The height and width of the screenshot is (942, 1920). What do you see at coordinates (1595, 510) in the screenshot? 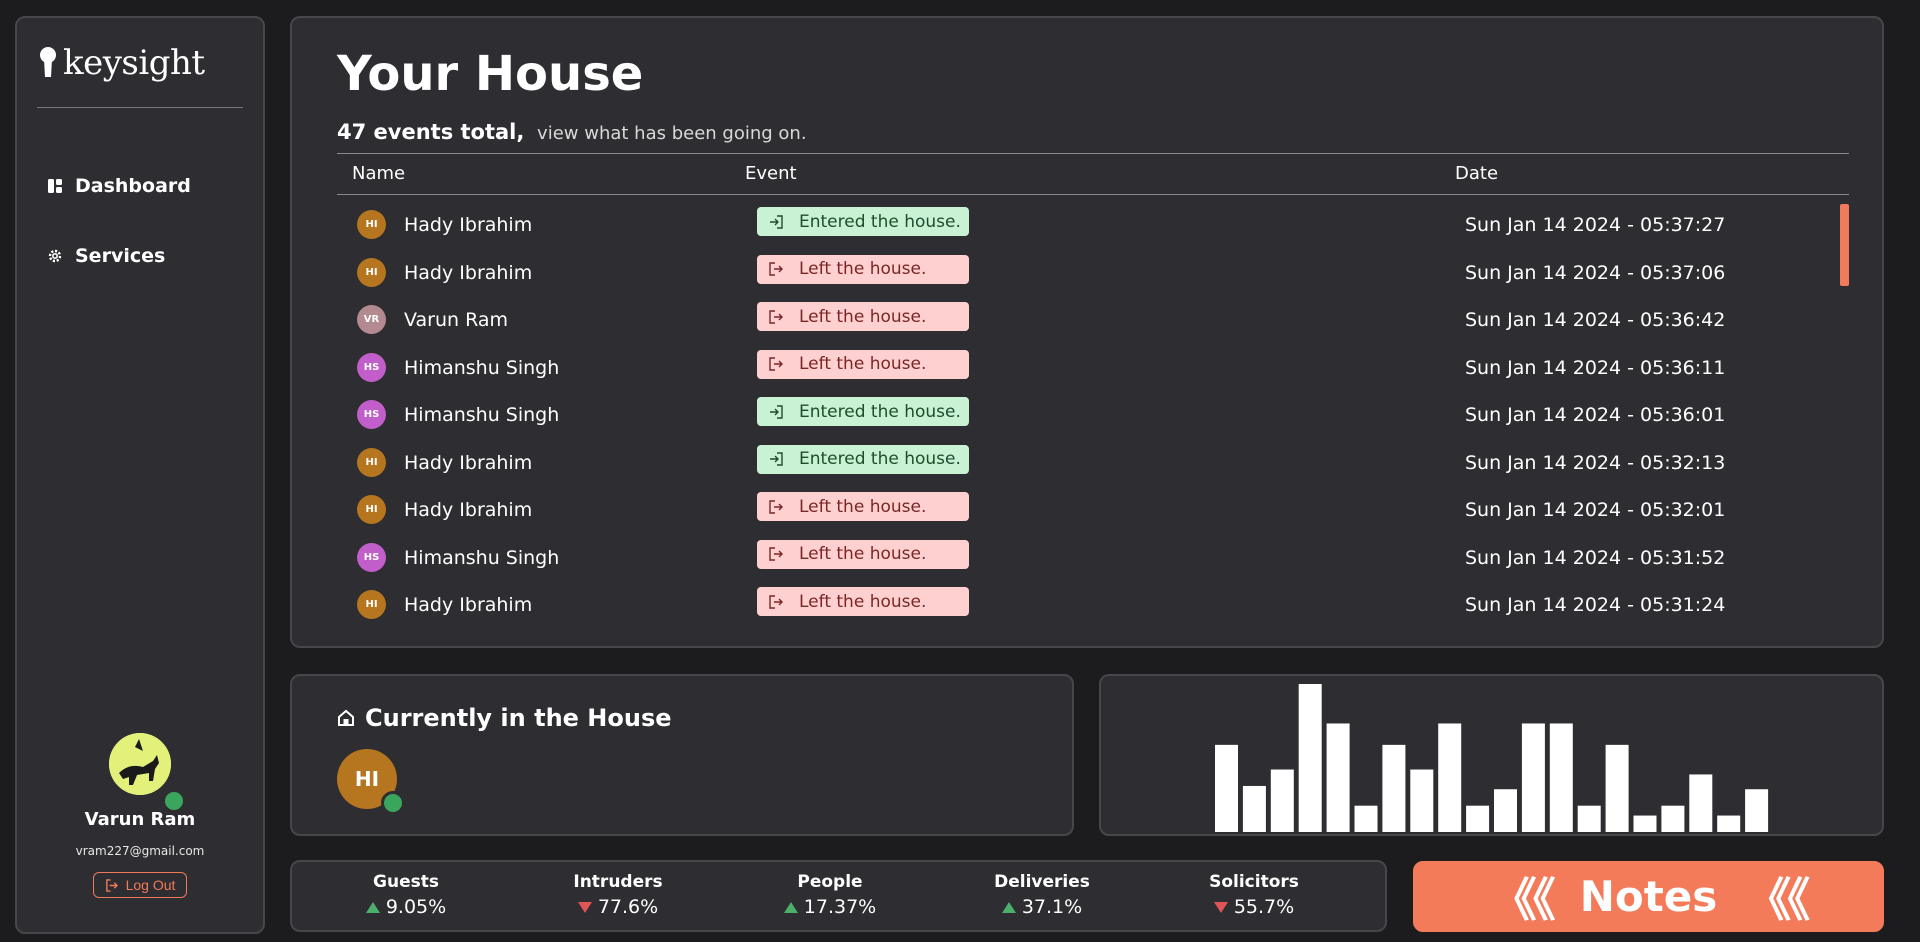
I see `event-date: Sun Jan 14 2024 - 05:32:01` at bounding box center [1595, 510].